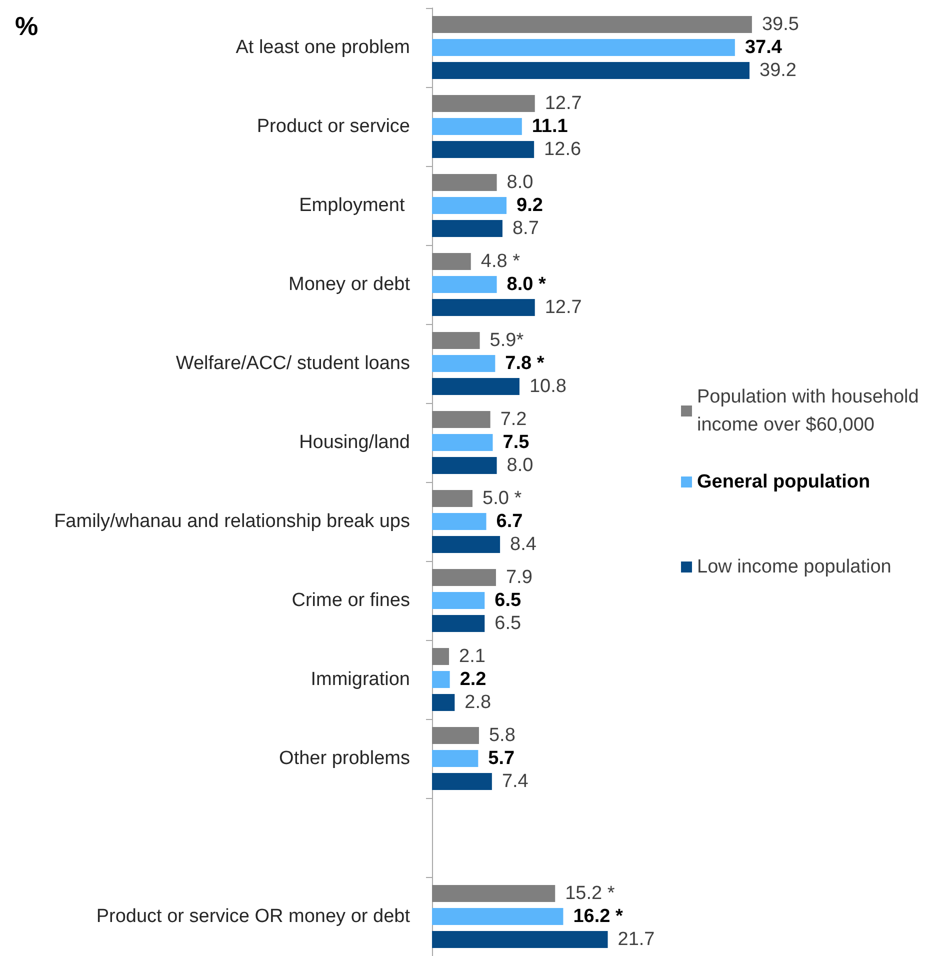 The image size is (946, 956). What do you see at coordinates (525, 363) in the screenshot?
I see `data-label: 7.8 *` at bounding box center [525, 363].